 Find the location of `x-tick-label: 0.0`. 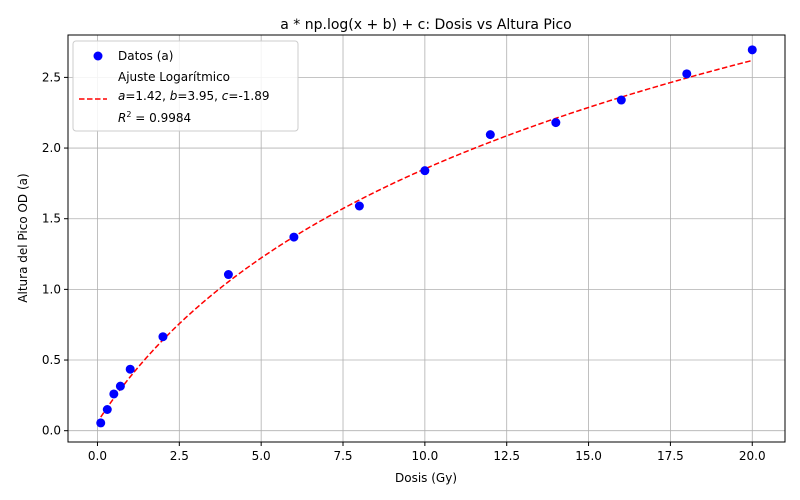

x-tick-label: 0.0 is located at coordinates (97, 456).